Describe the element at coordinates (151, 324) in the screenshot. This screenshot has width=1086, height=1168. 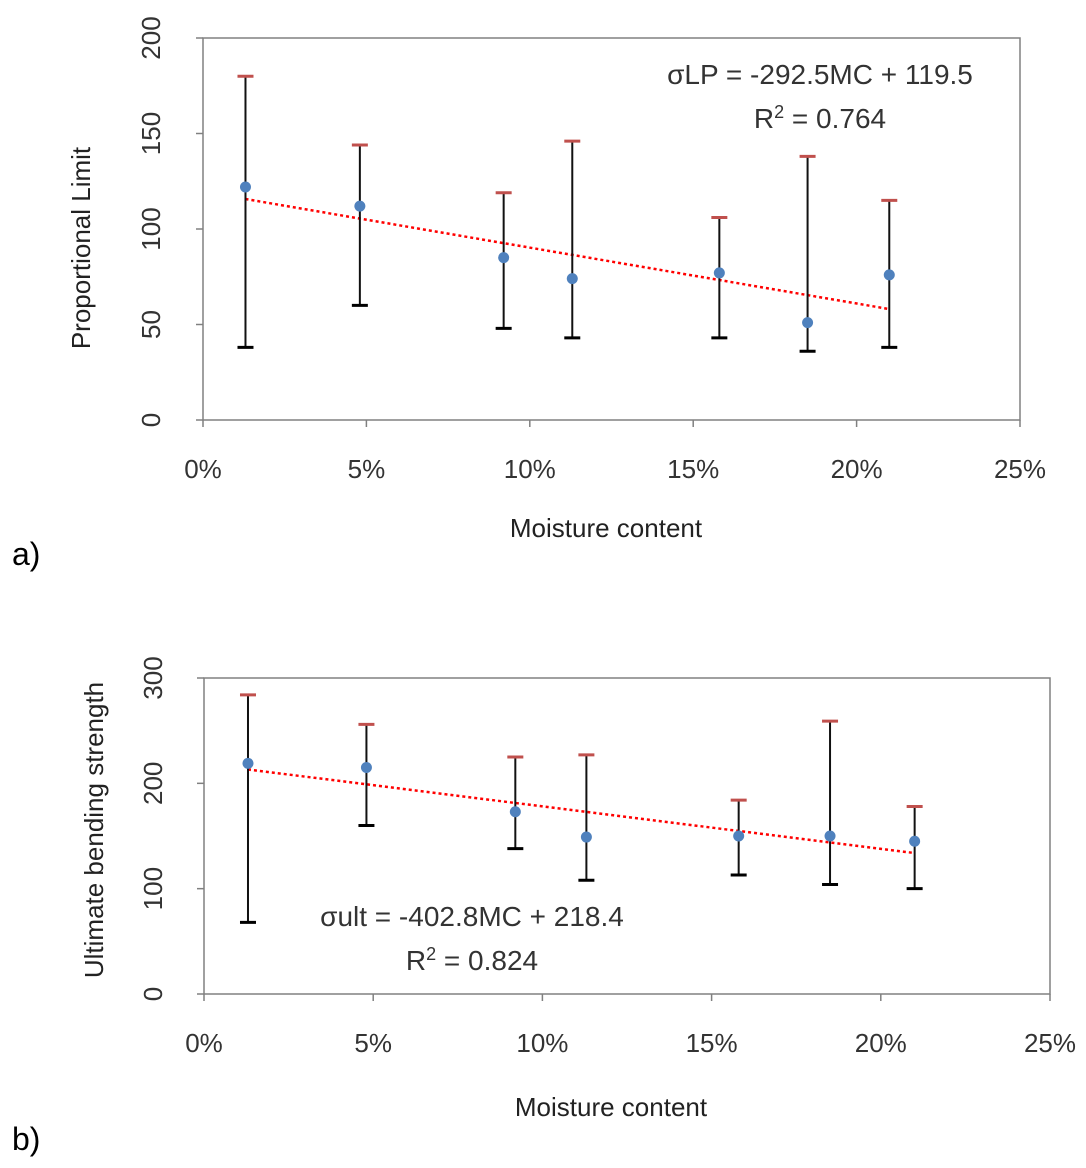
I see `y-tick-label: 50` at that location.